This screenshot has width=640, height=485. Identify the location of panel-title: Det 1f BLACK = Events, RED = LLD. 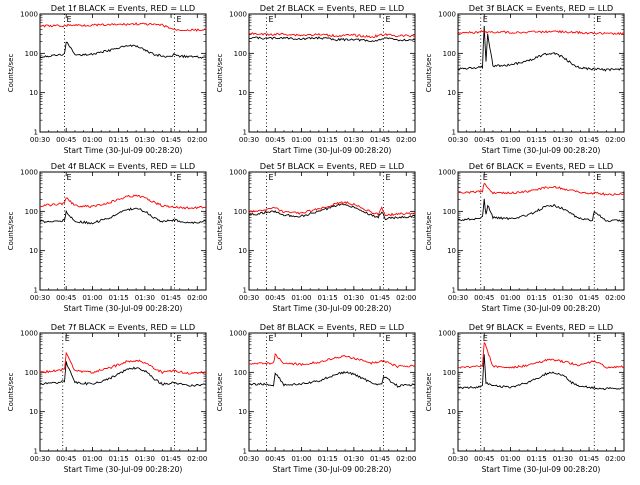
(123, 8).